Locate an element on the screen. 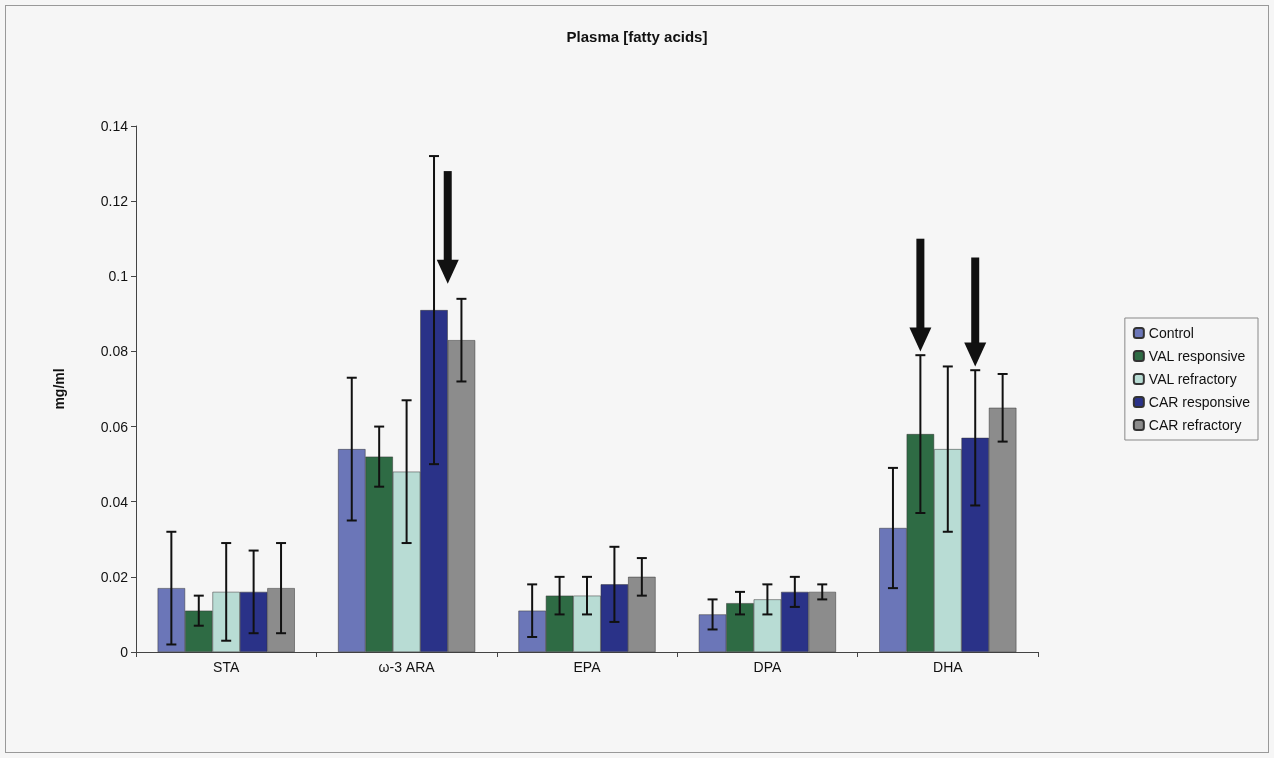  y-tick-label: 0 is located at coordinates (124, 652).